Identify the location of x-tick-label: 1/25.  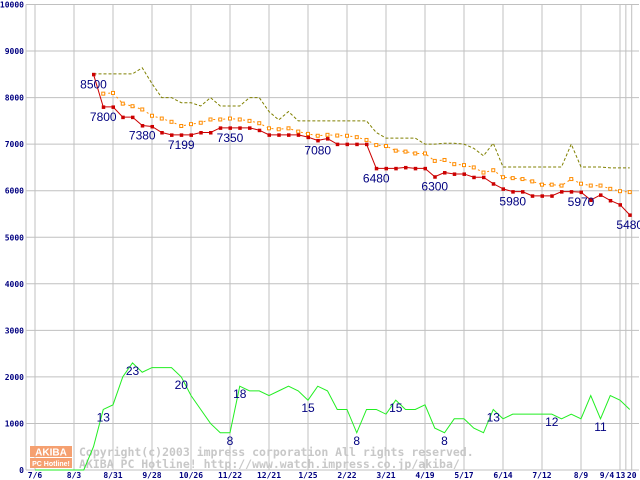
(307, 475).